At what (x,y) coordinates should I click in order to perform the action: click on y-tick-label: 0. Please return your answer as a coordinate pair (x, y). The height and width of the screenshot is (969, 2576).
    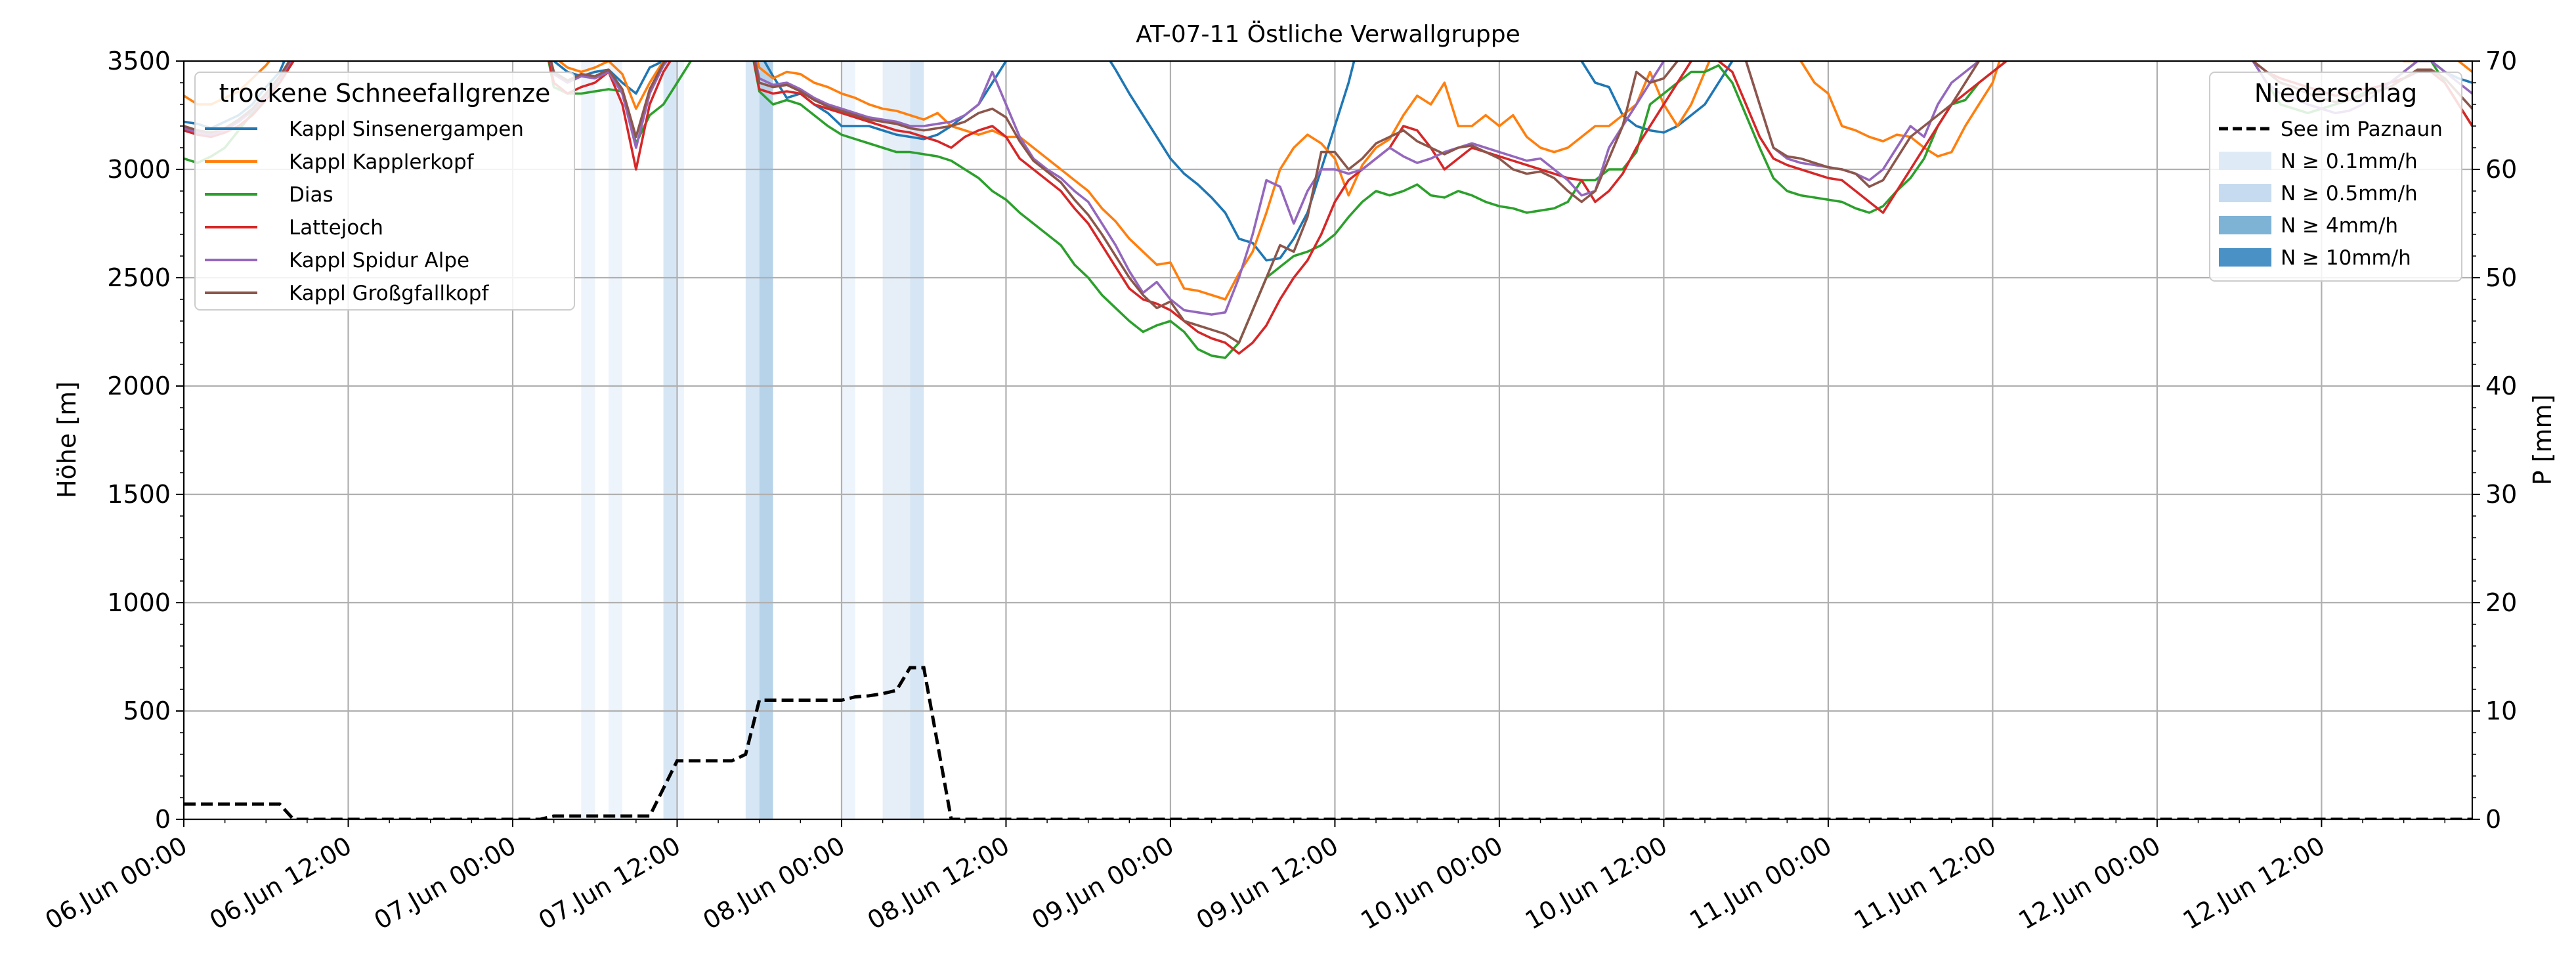
    Looking at the image, I should click on (163, 819).